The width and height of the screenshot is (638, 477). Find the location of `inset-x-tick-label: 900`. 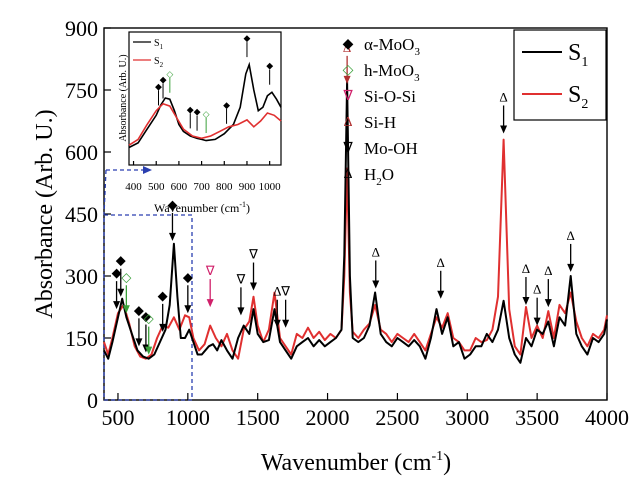

inset-x-tick-label: 900 is located at coordinates (247, 187).